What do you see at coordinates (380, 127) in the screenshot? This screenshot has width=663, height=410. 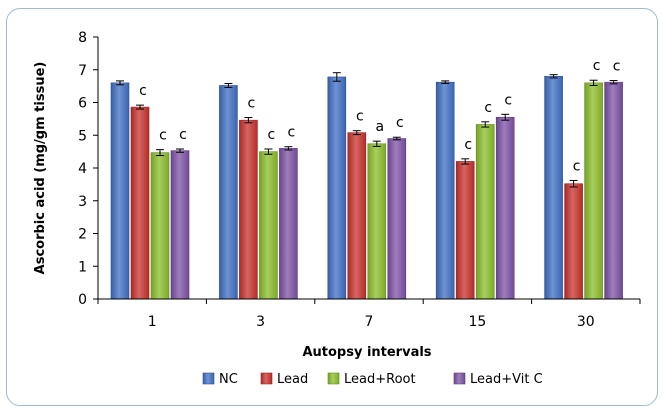 I see `significance-label: a` at bounding box center [380, 127].